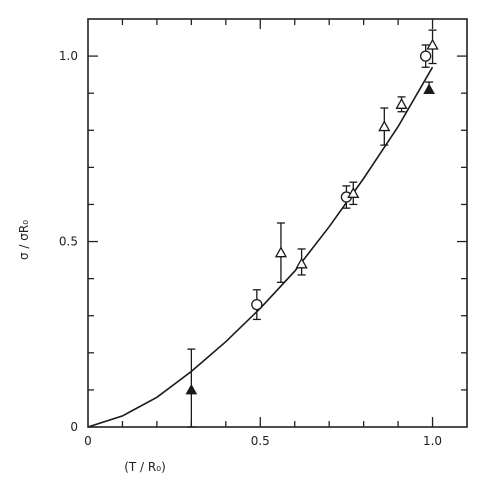 The height and width of the screenshot is (485, 504). Describe the element at coordinates (74, 427) in the screenshot. I see `y-tick-label: 0` at that location.